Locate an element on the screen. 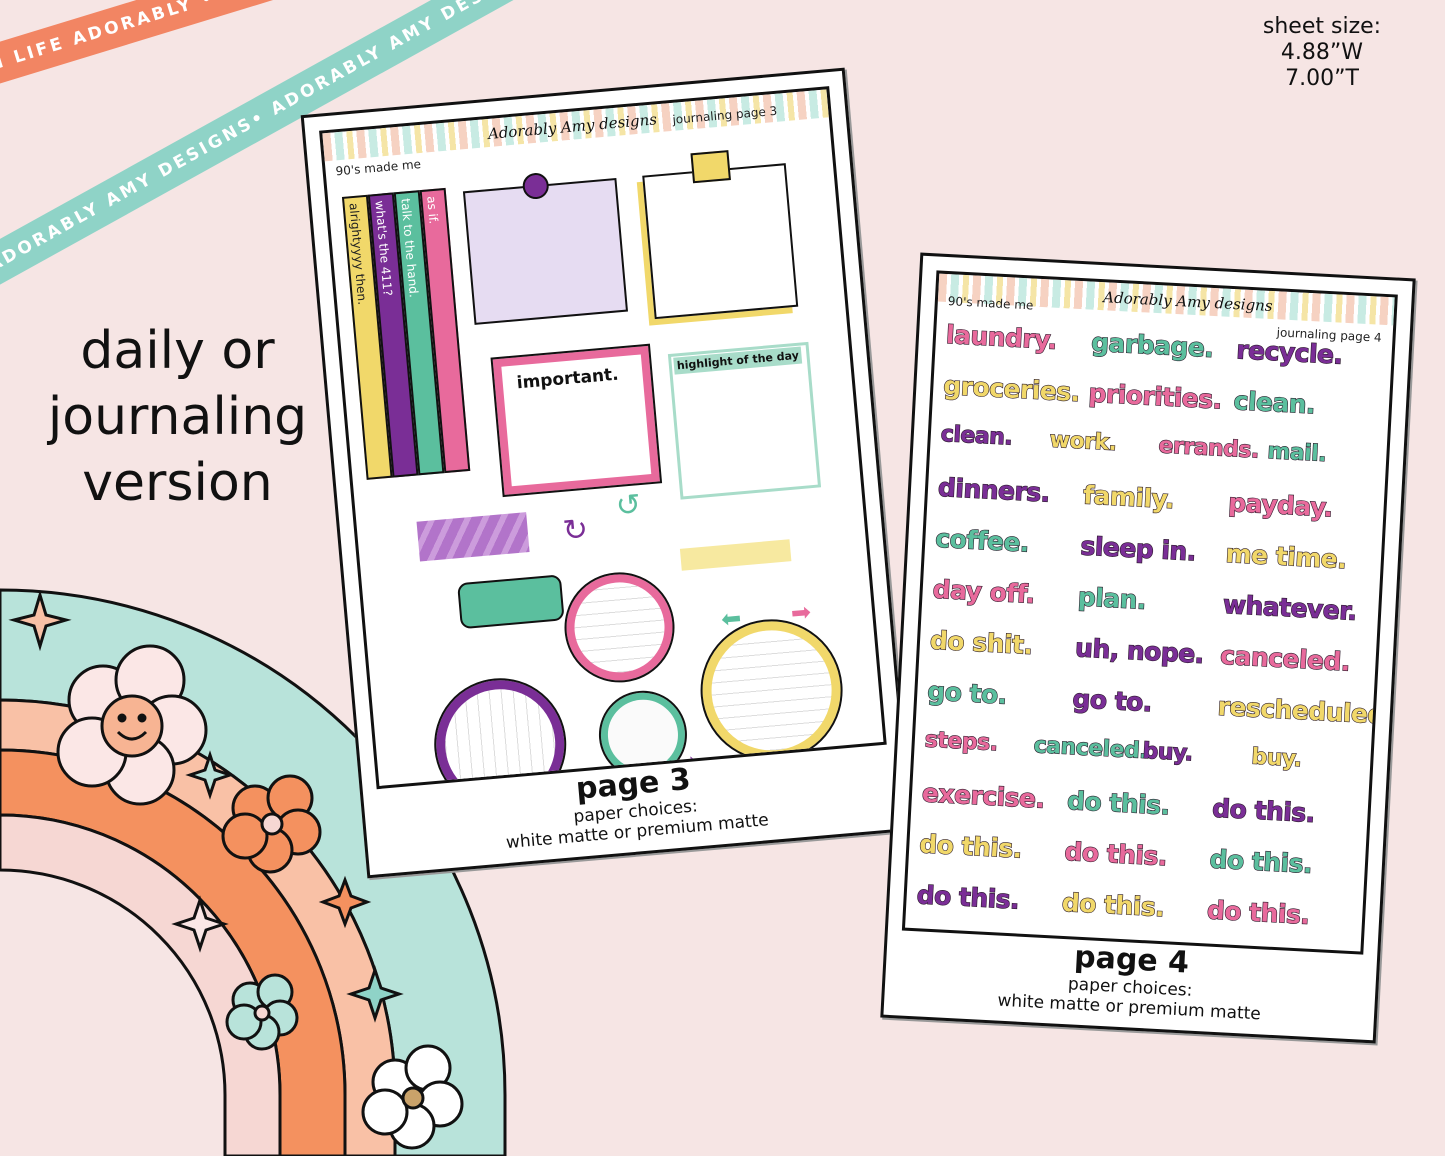 Image resolution: width=1445 pixels, height=1156 pixels. word-sticker: work. is located at coordinates (1083, 442).